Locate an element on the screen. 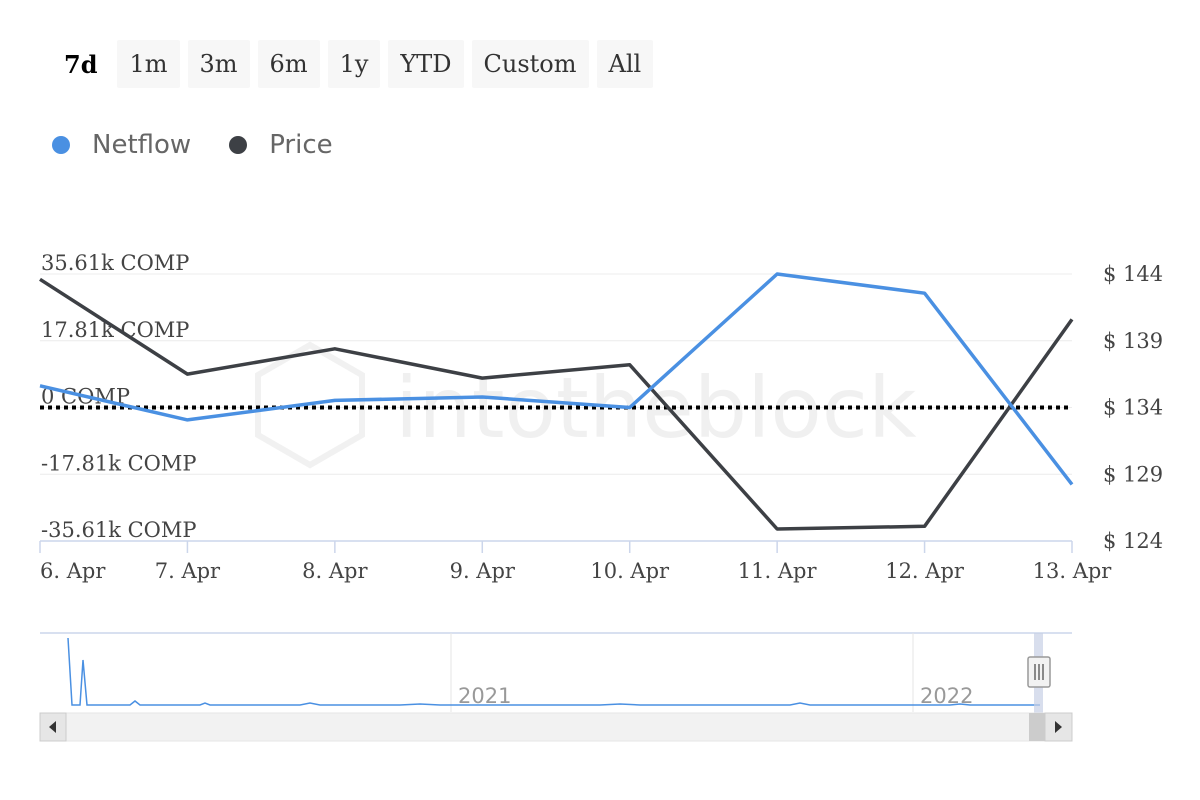  watermark-logo-icon is located at coordinates (310, 405).